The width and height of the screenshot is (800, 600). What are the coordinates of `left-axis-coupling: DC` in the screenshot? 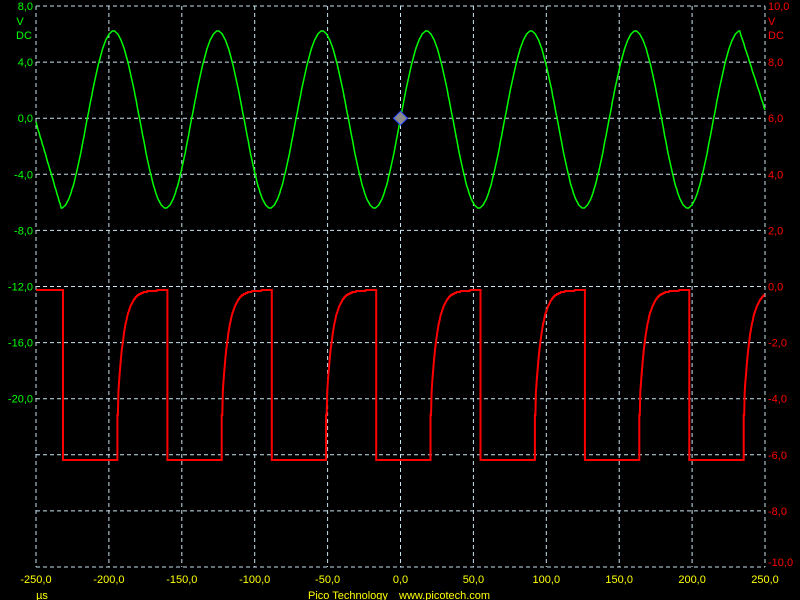 It's located at (24, 36).